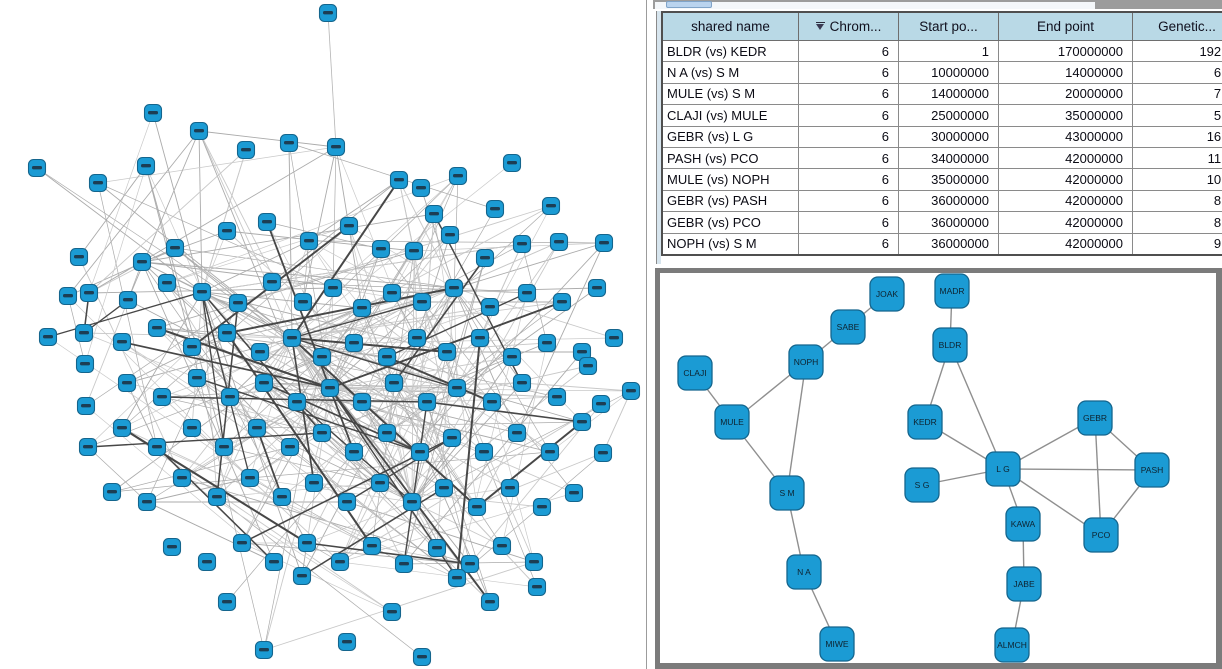 Image resolution: width=1222 pixels, height=669 pixels. What do you see at coordinates (948, 222) in the screenshot?
I see `table-cell: 36000000` at bounding box center [948, 222].